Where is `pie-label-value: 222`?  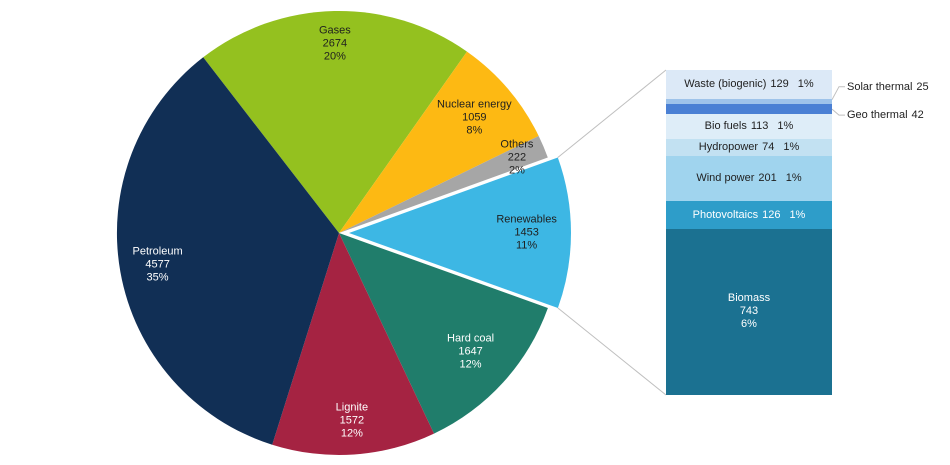
pie-label-value: 222 is located at coordinates (517, 157).